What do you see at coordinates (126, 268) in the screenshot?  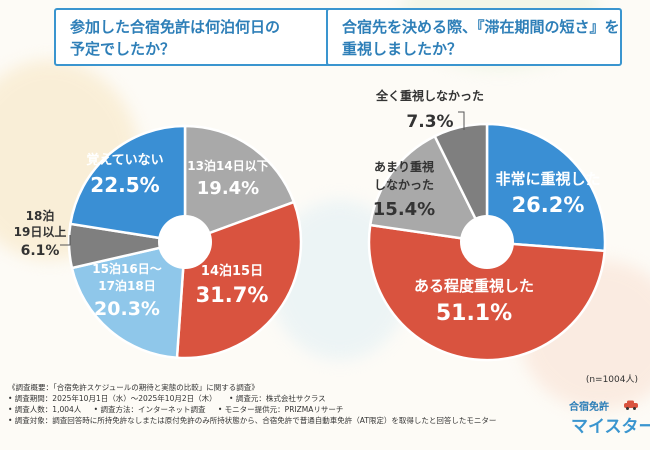 I see `left-category-label-2: 15泊16日～` at bounding box center [126, 268].